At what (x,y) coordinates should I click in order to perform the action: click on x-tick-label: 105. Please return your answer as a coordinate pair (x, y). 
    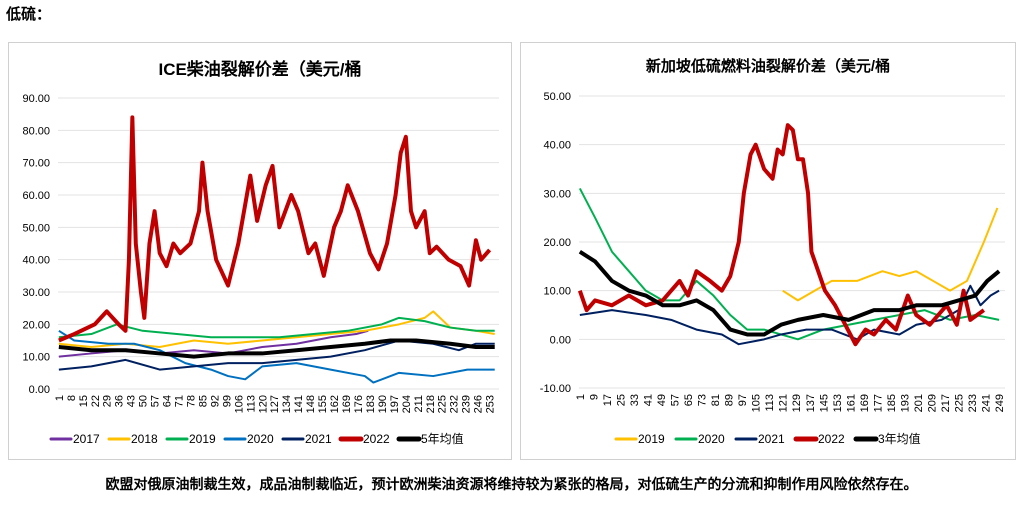
    Looking at the image, I should click on (757, 403).